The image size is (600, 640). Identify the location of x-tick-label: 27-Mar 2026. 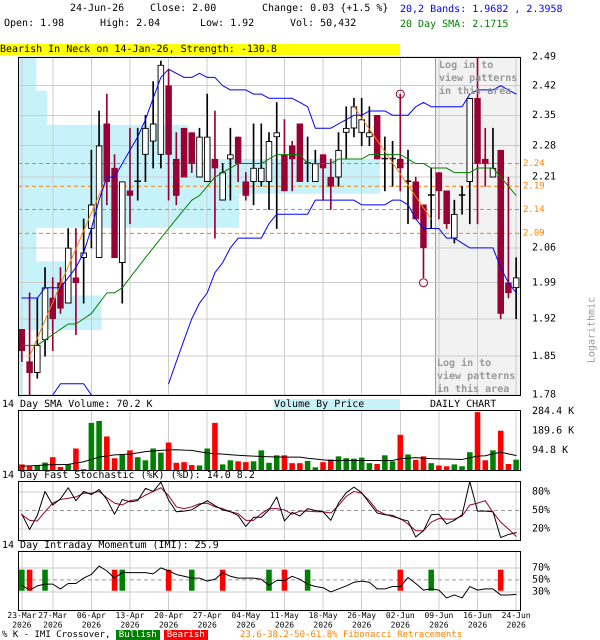
(53, 620).